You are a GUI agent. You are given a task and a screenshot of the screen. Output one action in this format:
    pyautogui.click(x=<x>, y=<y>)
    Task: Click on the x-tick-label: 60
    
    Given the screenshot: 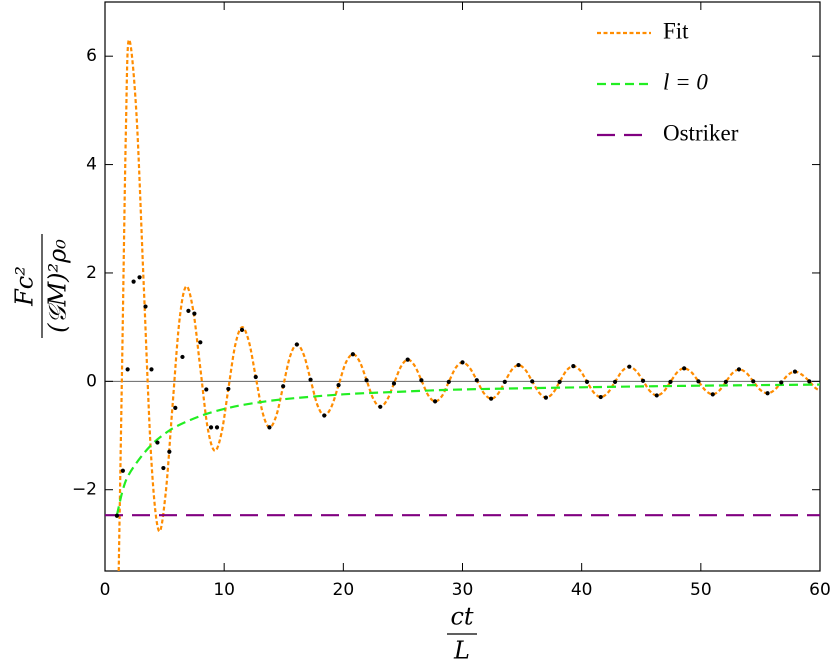 What is the action you would take?
    pyautogui.click(x=819, y=590)
    